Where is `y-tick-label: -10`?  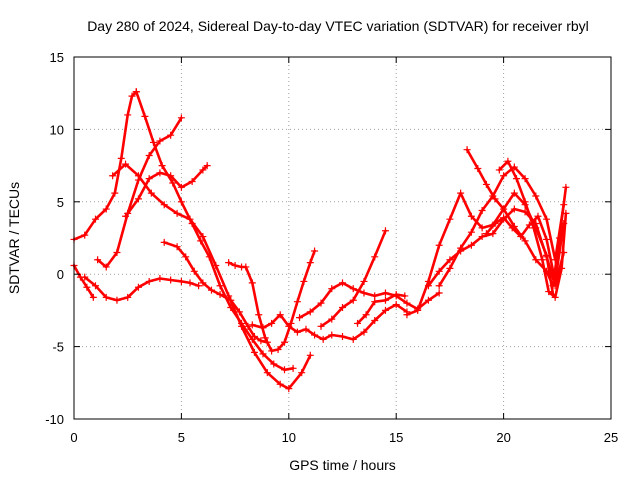 y-tick-label: -10 is located at coordinates (54, 419).